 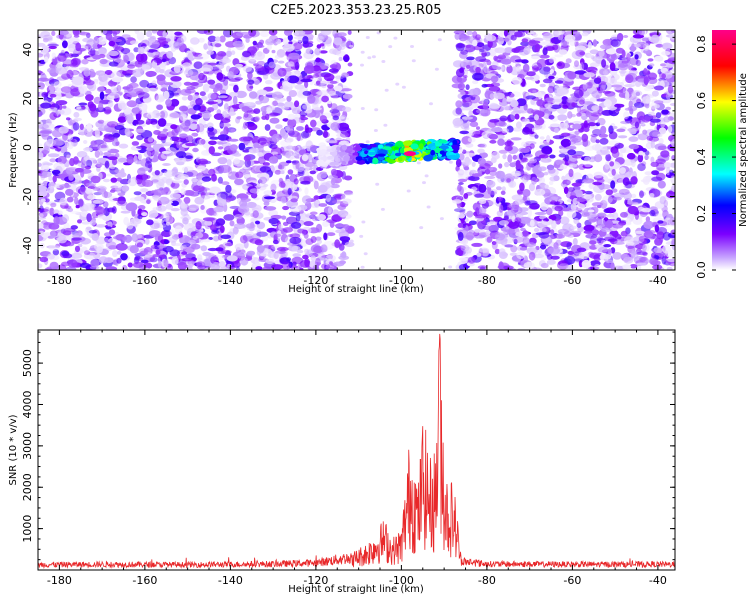 I want to click on figure-title: C2E5.2023.353.23.25.R05, so click(x=355, y=10).